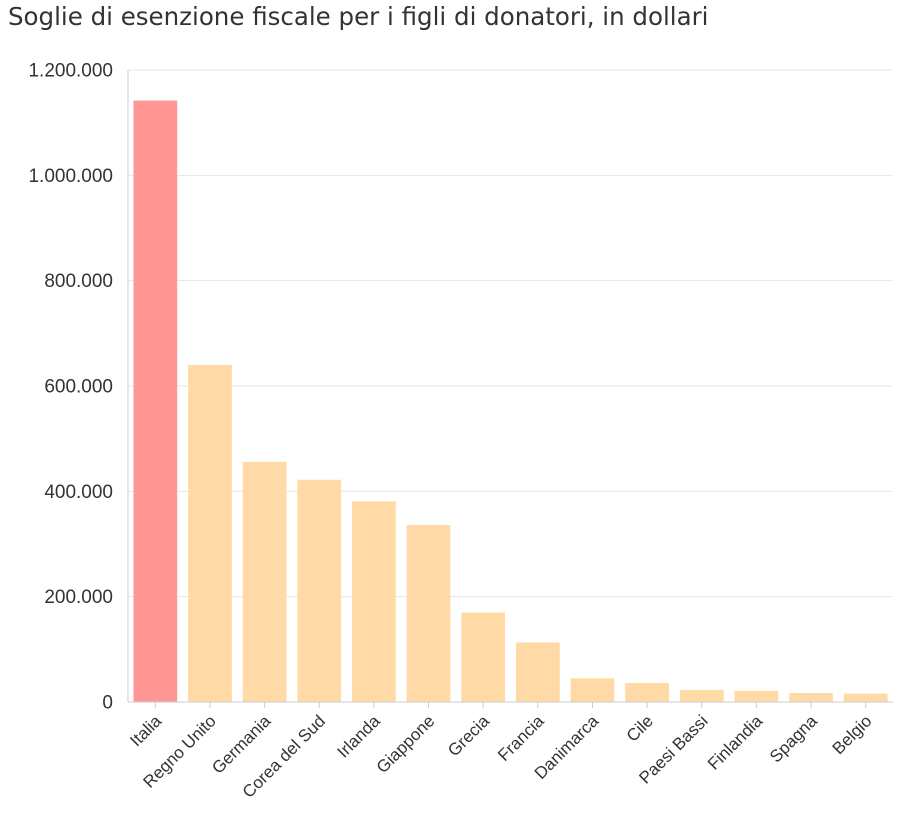 The height and width of the screenshot is (829, 903). What do you see at coordinates (78, 387) in the screenshot?
I see `y-tick-label: 600.000` at bounding box center [78, 387].